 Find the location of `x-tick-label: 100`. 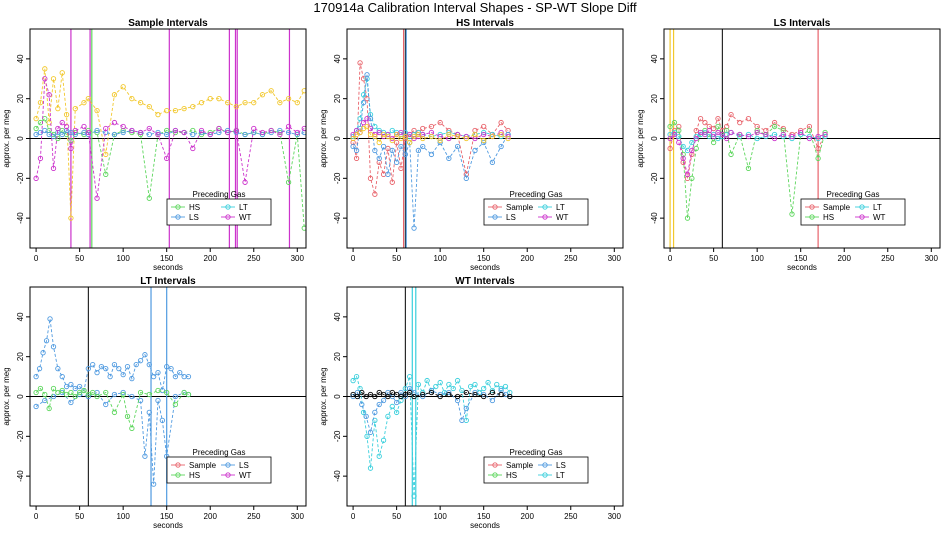

x-tick-label: 100 is located at coordinates (440, 258).